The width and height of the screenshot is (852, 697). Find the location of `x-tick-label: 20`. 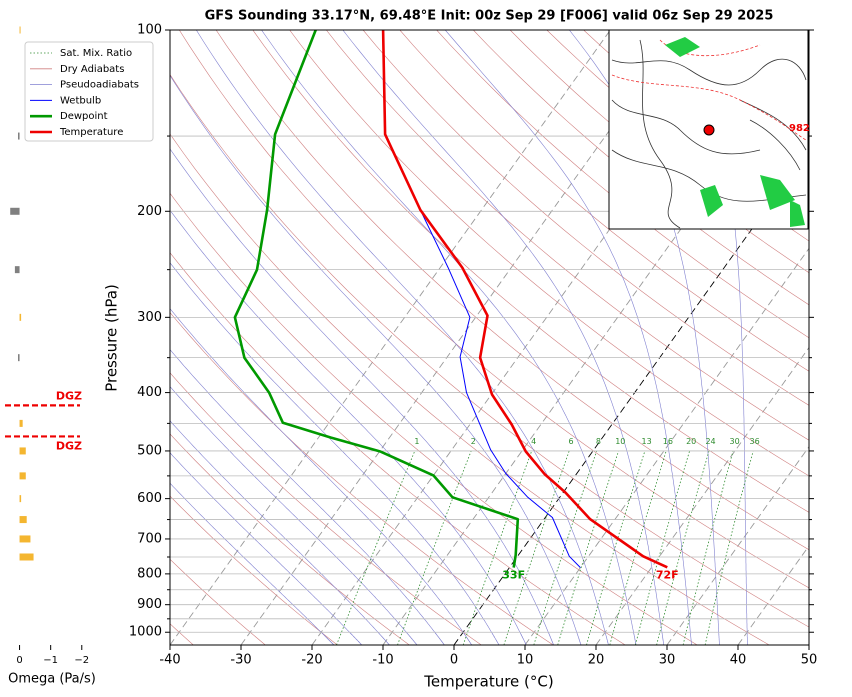

x-tick-label: 20 is located at coordinates (596, 660).